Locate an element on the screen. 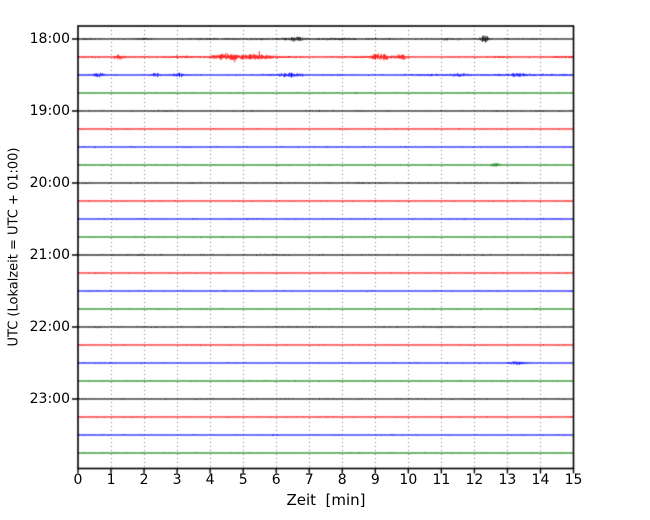 This screenshot has height=520, width=650. x-tick-label: 7 is located at coordinates (309, 480).